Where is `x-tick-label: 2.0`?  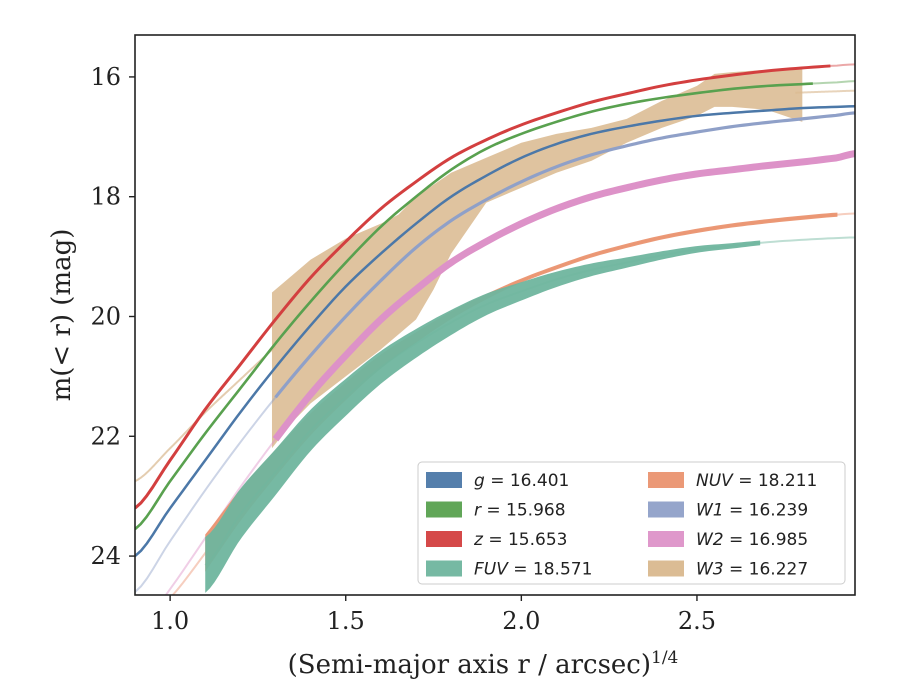
x-tick-label: 2.0 is located at coordinates (521, 621).